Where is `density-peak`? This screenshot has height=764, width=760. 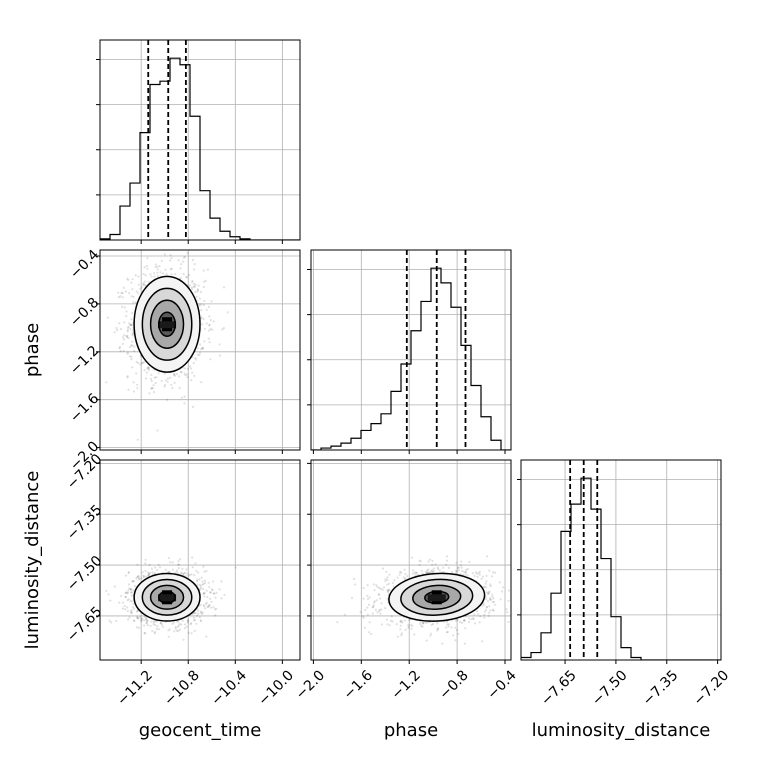
density-peak is located at coordinates (436, 598).